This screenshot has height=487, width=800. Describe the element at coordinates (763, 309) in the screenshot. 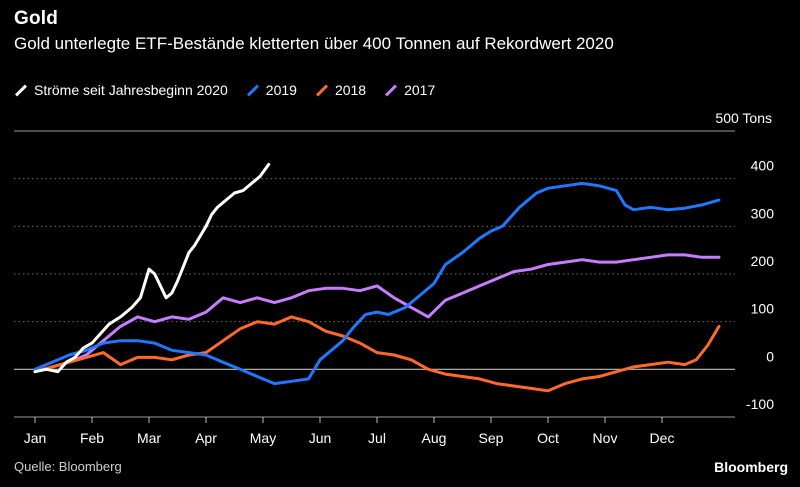

I see `y-tick-label: 100` at that location.